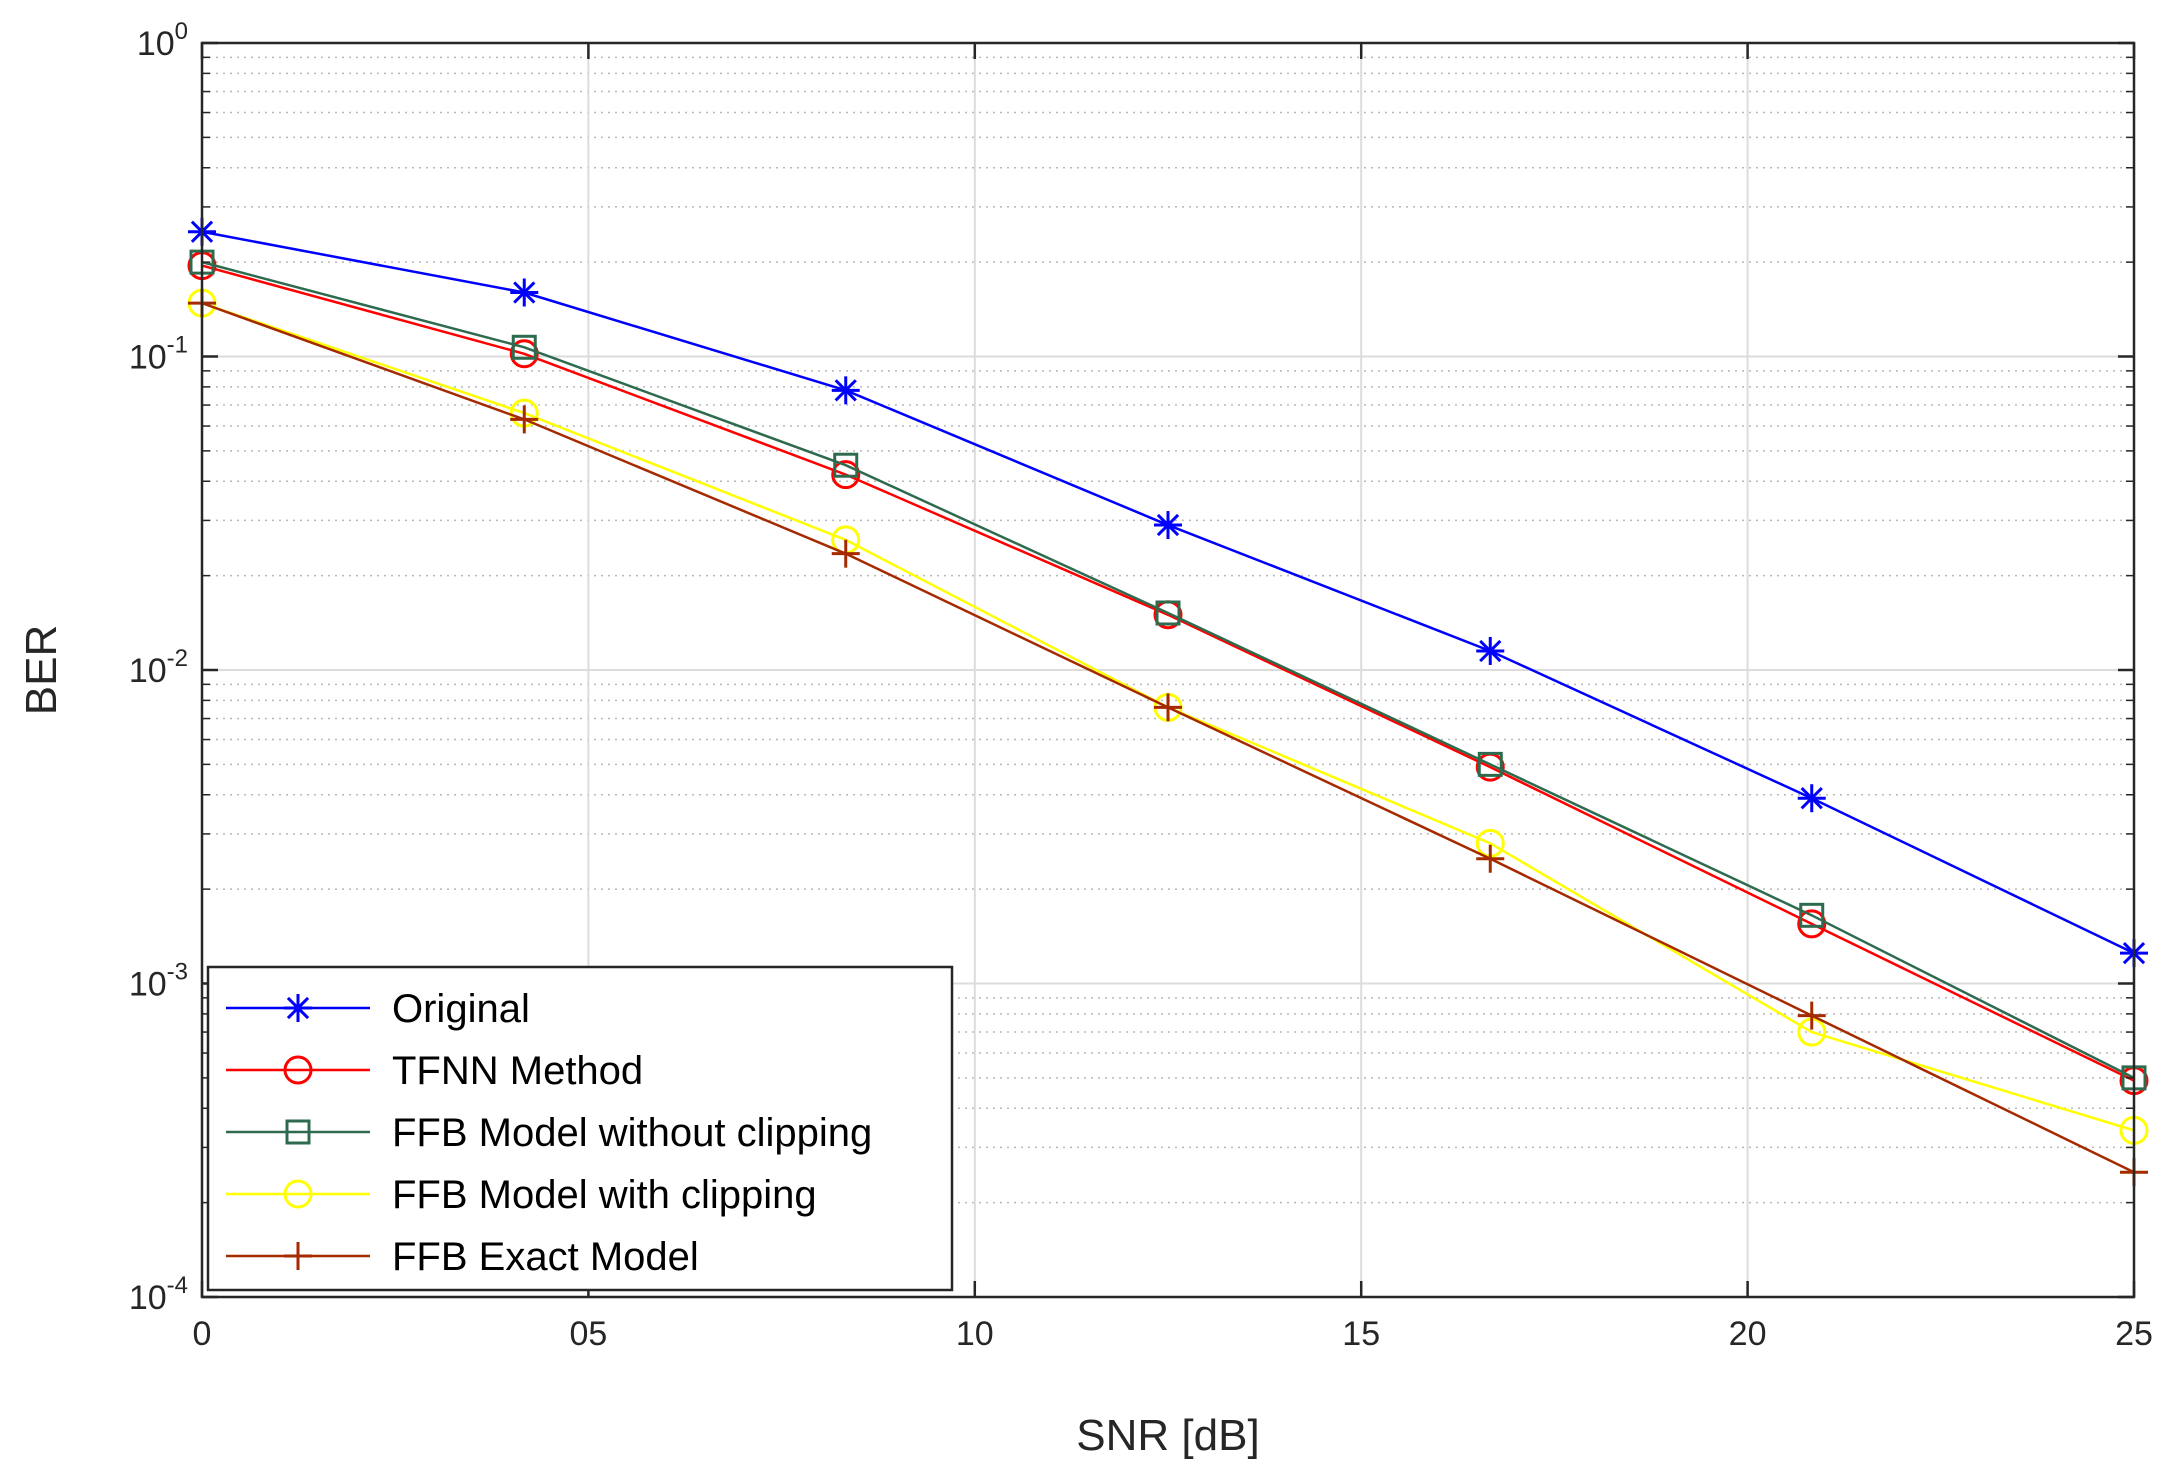 The image size is (2176, 1473). What do you see at coordinates (975, 1334) in the screenshot?
I see `x-tick-label: 10` at bounding box center [975, 1334].